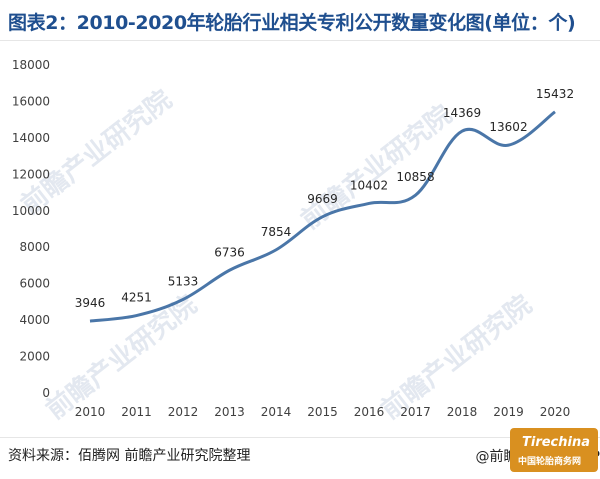  What do you see at coordinates (31, 211) in the screenshot?
I see `y-tick-label: 10000` at bounding box center [31, 211].